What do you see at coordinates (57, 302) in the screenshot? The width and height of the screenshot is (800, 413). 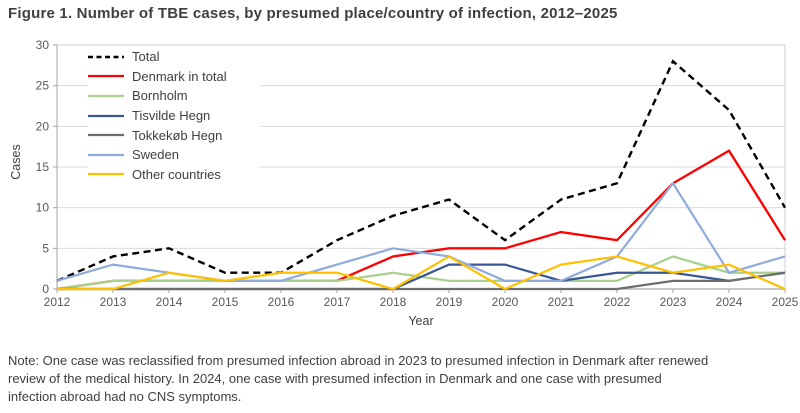 I see `x-tick-label: 2012` at bounding box center [57, 302].